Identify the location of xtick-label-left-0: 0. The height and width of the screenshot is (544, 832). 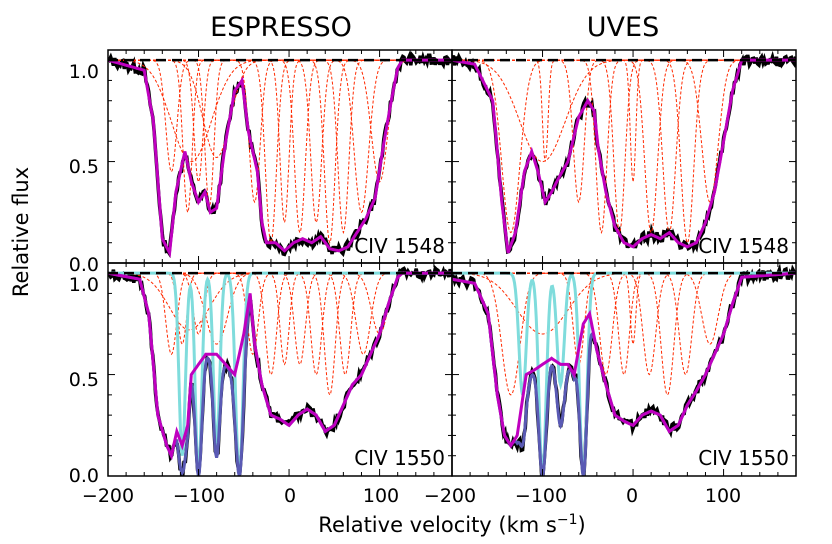
(290, 496).